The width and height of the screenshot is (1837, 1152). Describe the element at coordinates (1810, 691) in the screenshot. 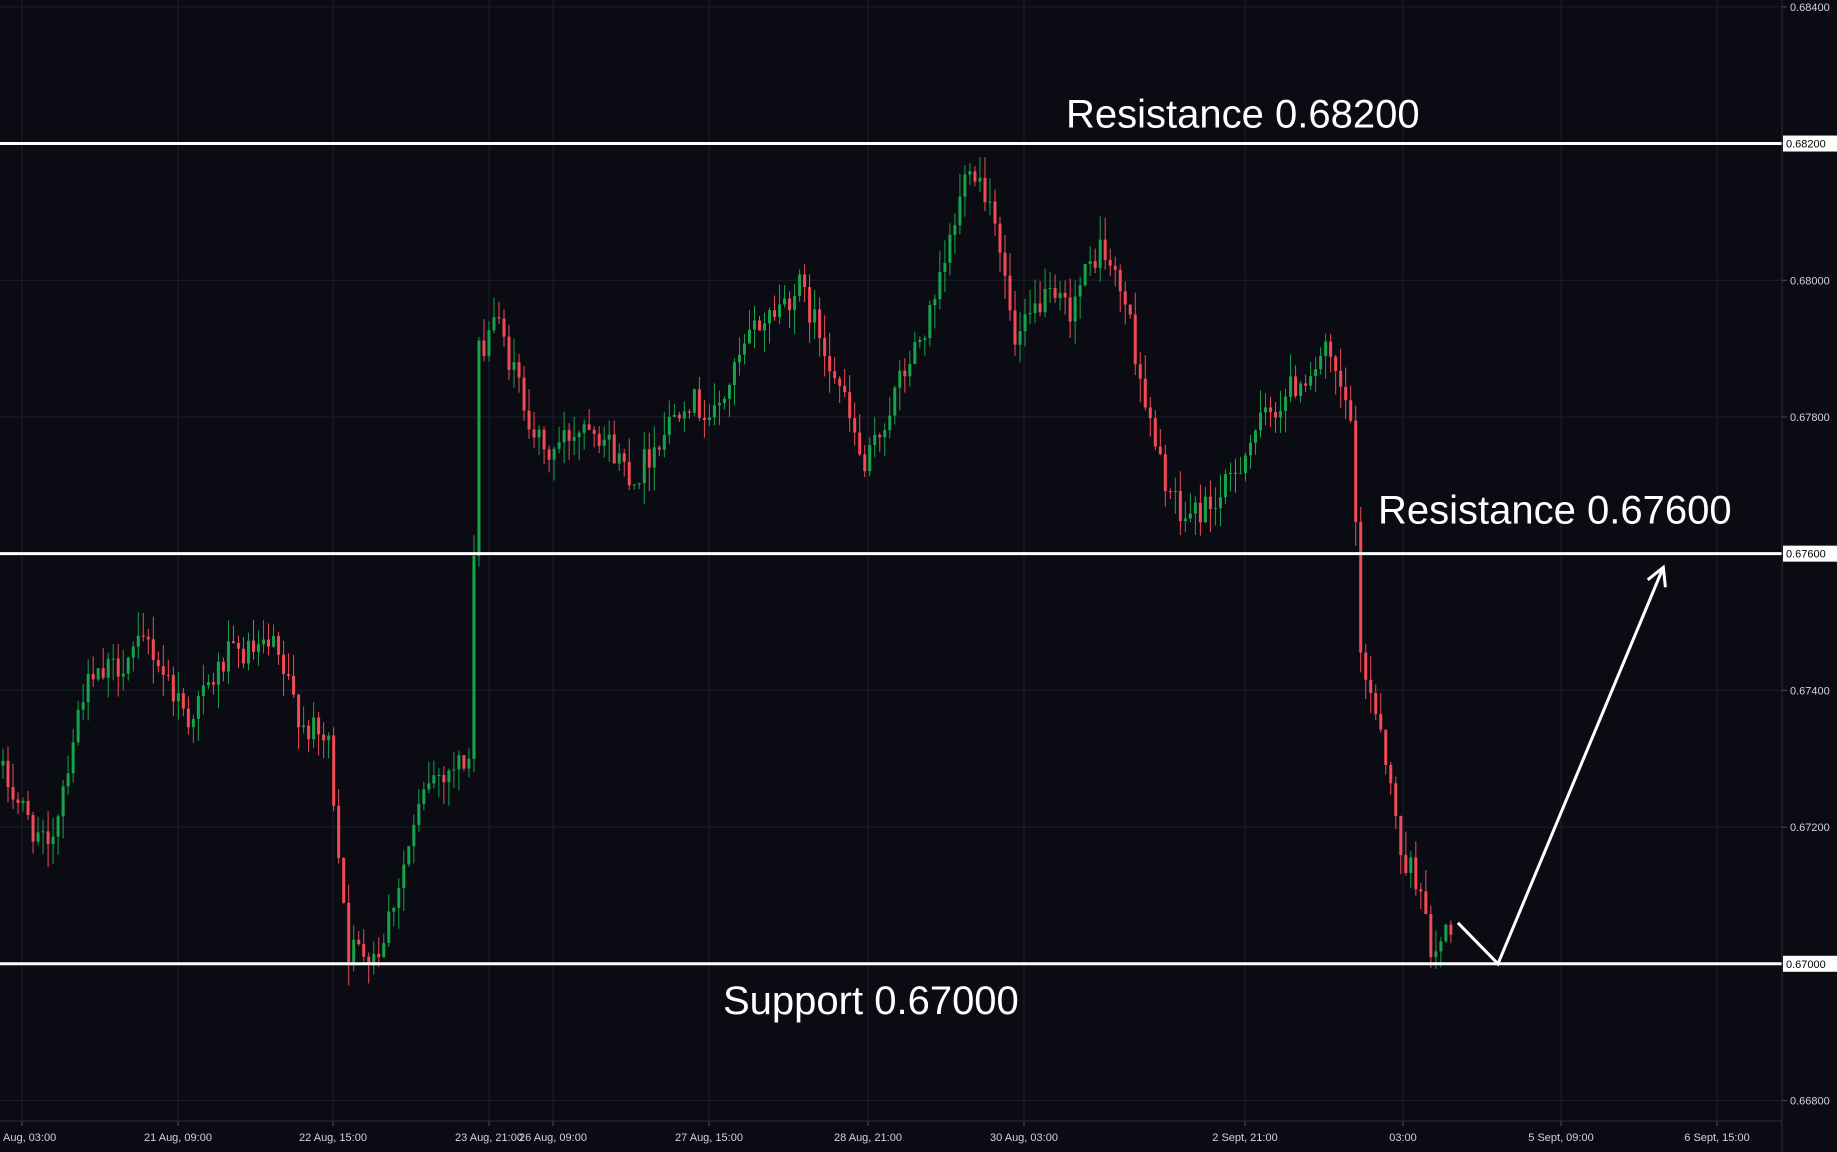

I see `price-tick-label: 0.67400` at that location.